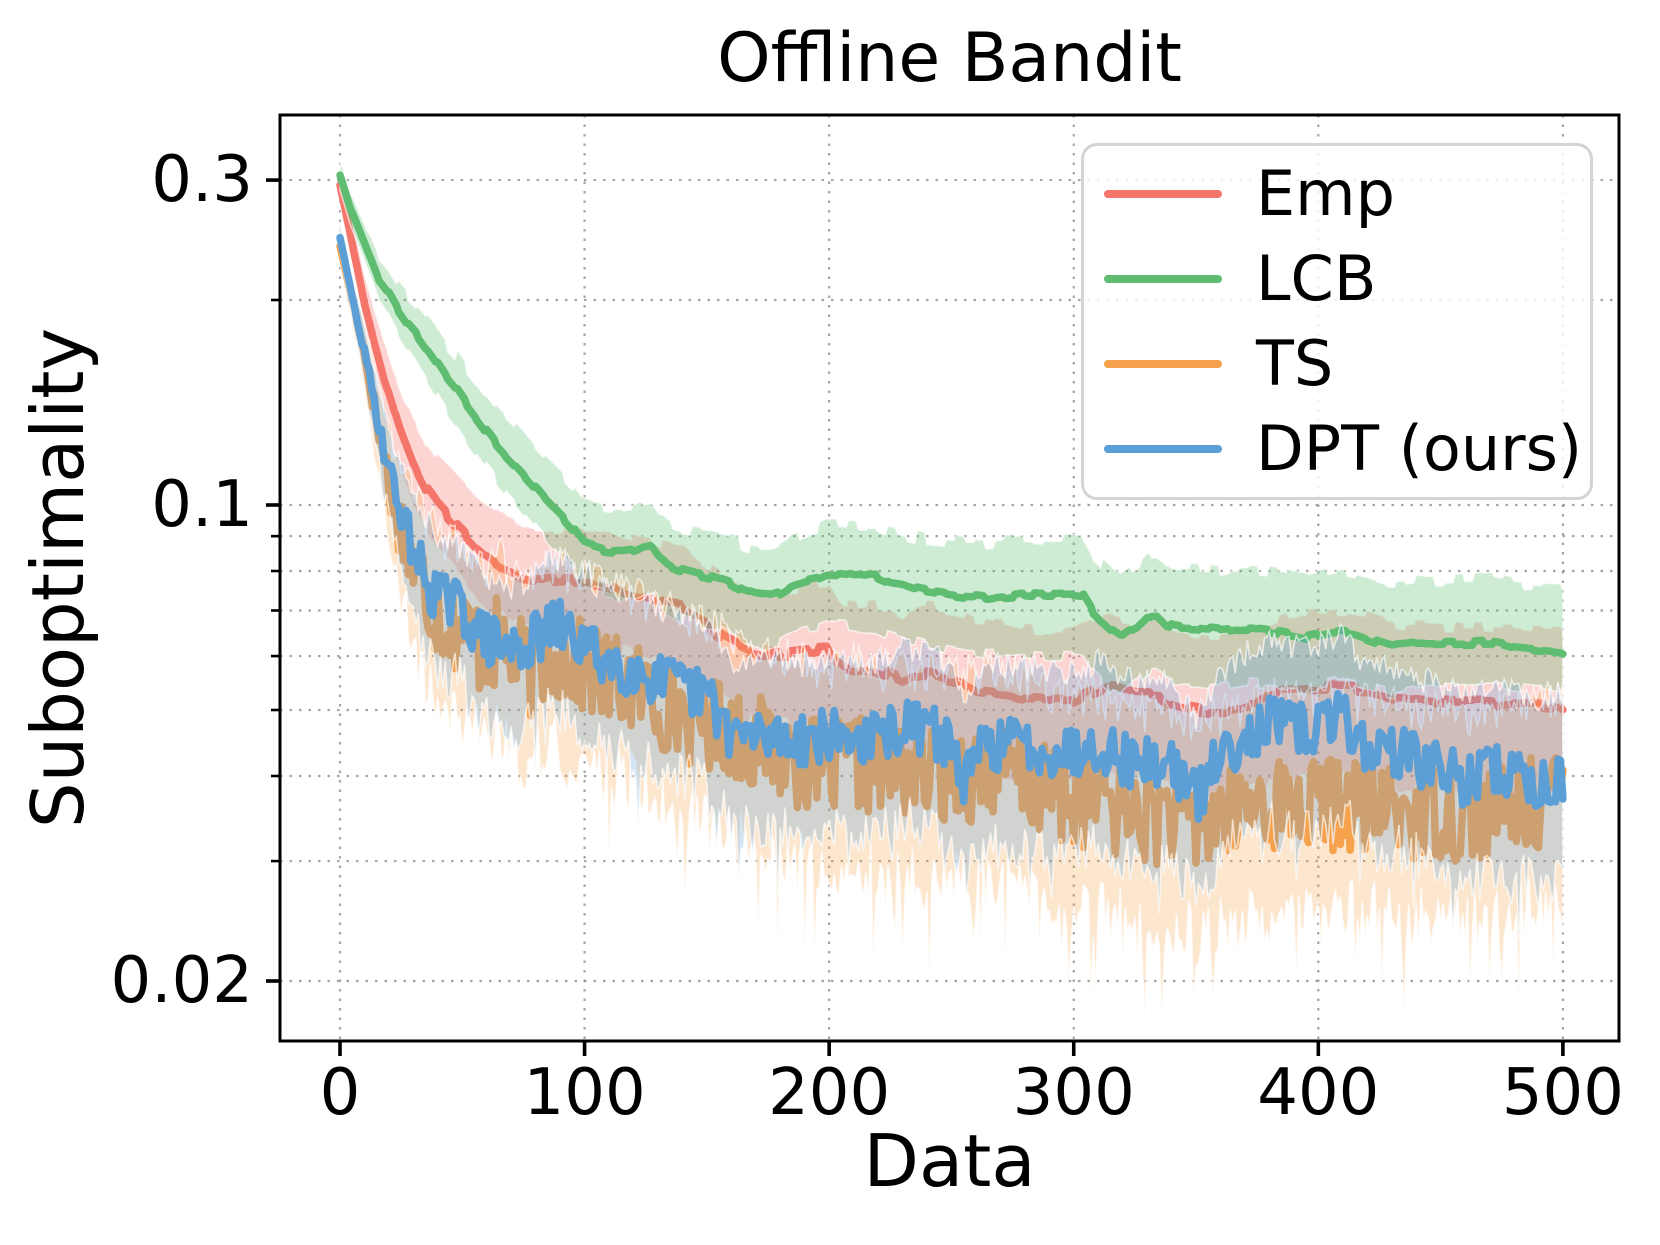 The image size is (1660, 1245). What do you see at coordinates (58, 578) in the screenshot?
I see `y-axis-label: Suboptimality` at bounding box center [58, 578].